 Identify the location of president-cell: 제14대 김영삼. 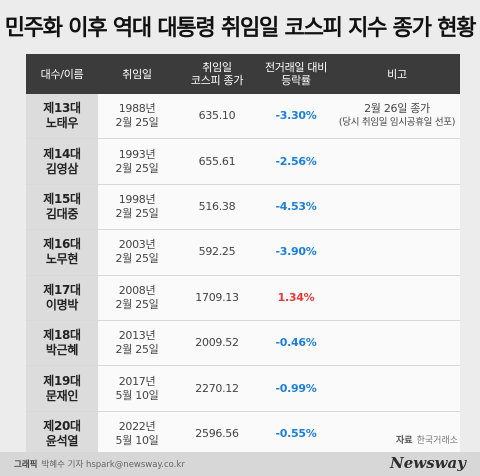
(62, 161).